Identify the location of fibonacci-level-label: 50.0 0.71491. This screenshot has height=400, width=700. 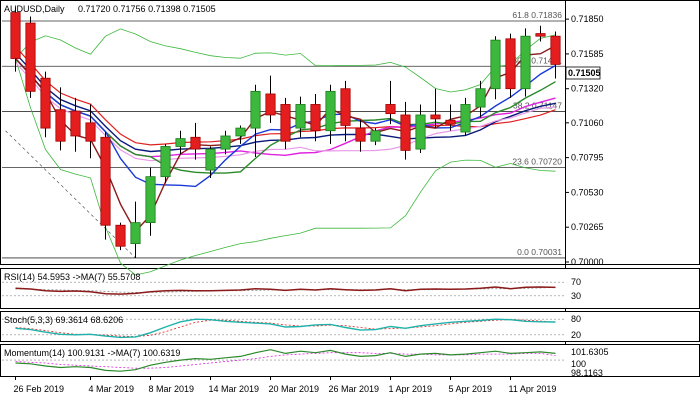
(537, 60).